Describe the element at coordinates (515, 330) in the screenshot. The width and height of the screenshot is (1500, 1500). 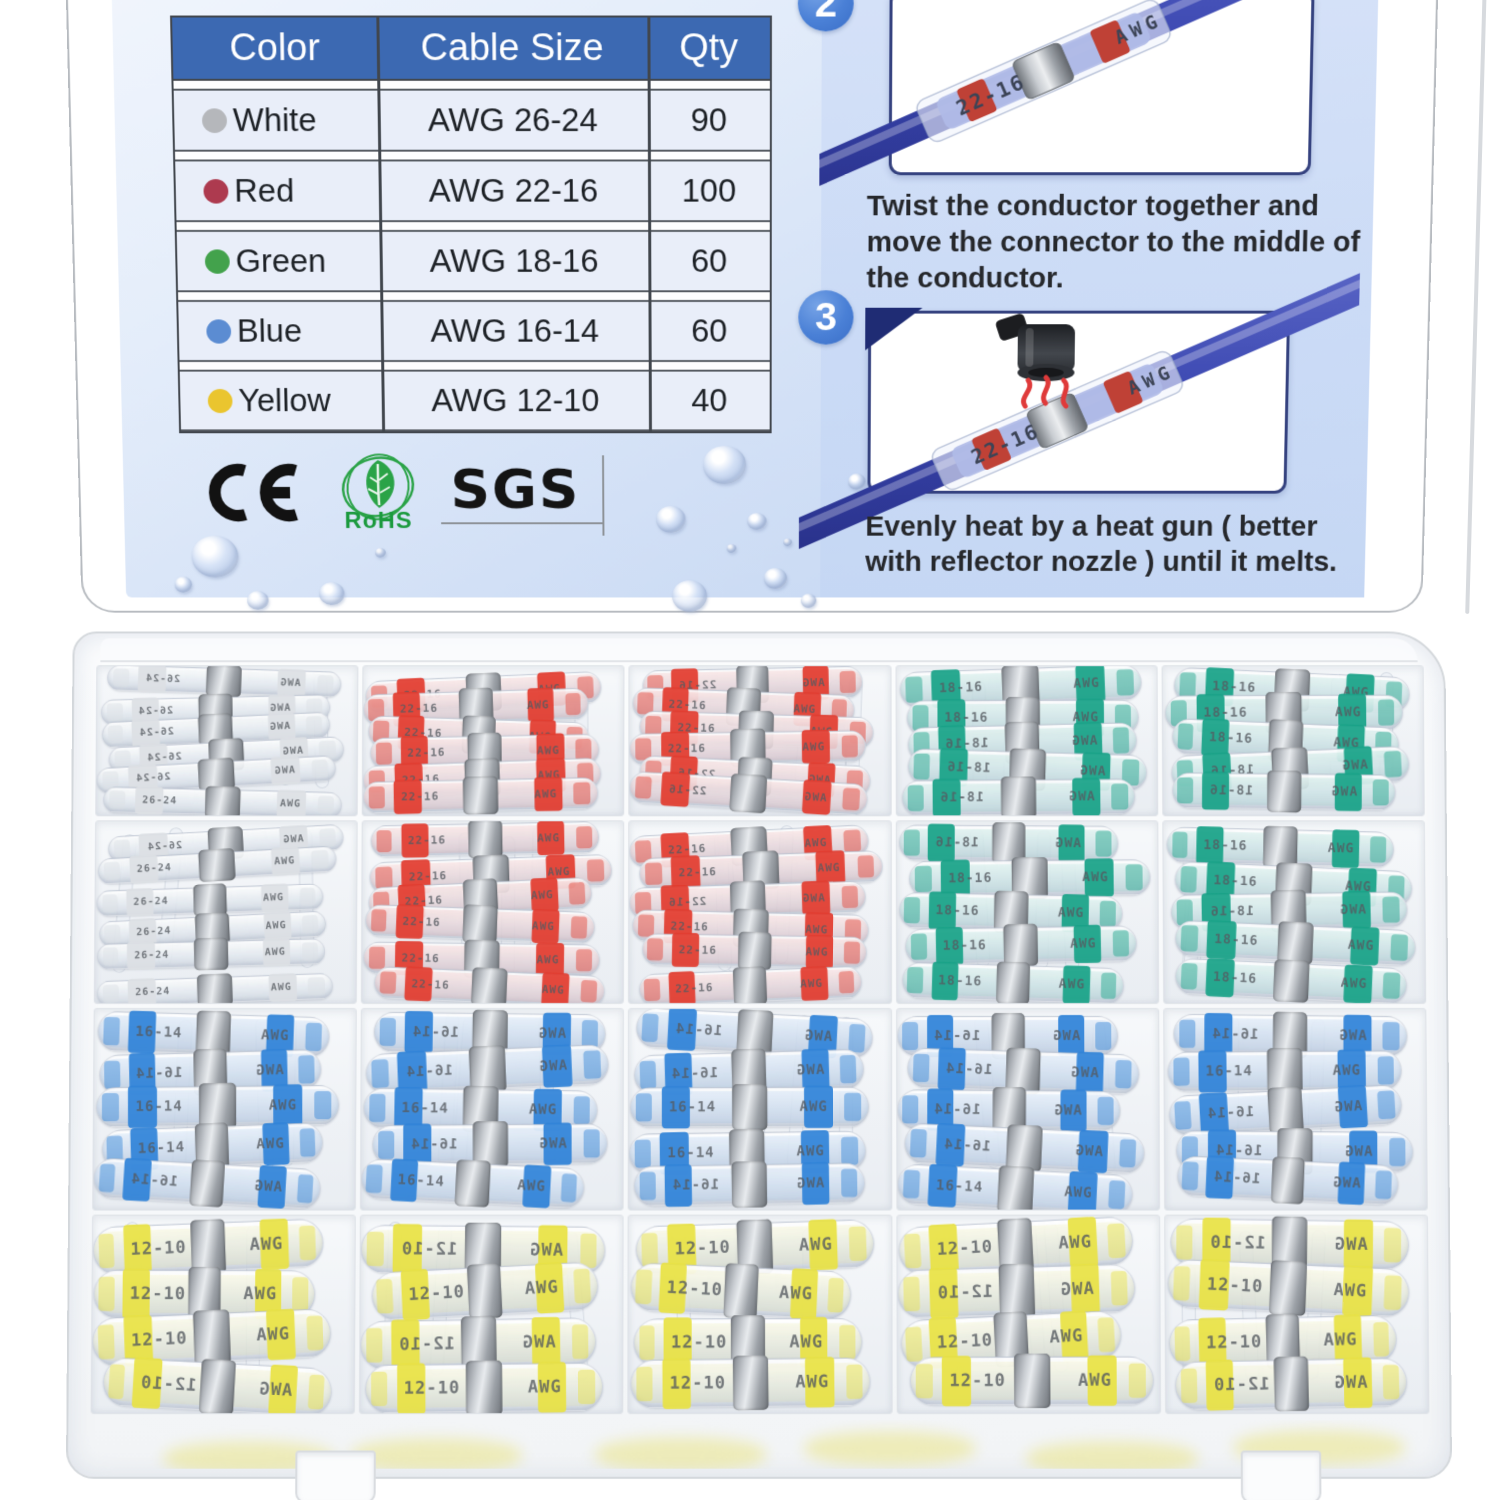
I see `cable-size-value: AWG 16-14` at that location.